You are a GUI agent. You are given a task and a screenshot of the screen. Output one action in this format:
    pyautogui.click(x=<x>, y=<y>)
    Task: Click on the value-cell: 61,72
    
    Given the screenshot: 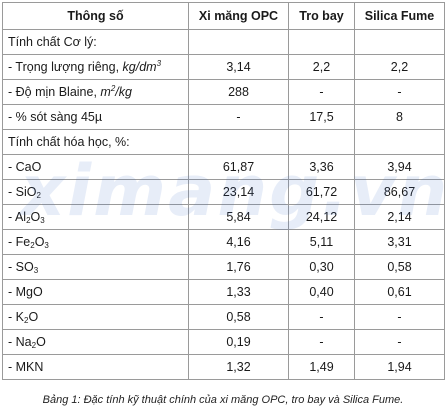 What is the action you would take?
    pyautogui.click(x=321, y=192)
    